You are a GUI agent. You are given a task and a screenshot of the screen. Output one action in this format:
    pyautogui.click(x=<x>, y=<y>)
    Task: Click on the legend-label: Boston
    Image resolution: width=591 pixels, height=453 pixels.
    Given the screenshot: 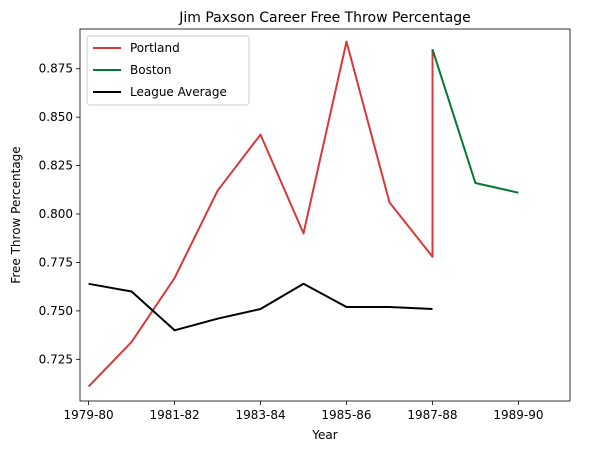 What is the action you would take?
    pyautogui.click(x=150, y=70)
    